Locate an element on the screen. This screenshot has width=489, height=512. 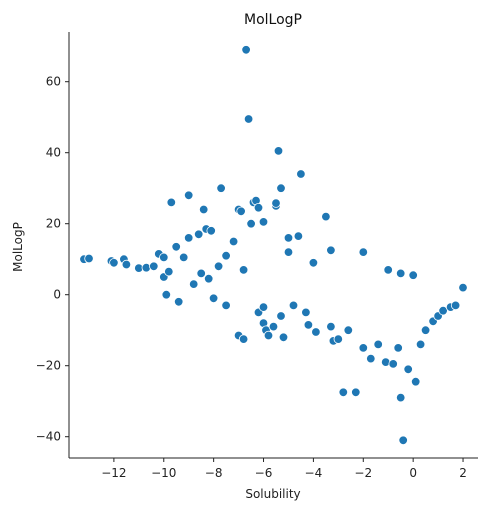
y-tick-label: −20 is located at coordinates (48, 366).